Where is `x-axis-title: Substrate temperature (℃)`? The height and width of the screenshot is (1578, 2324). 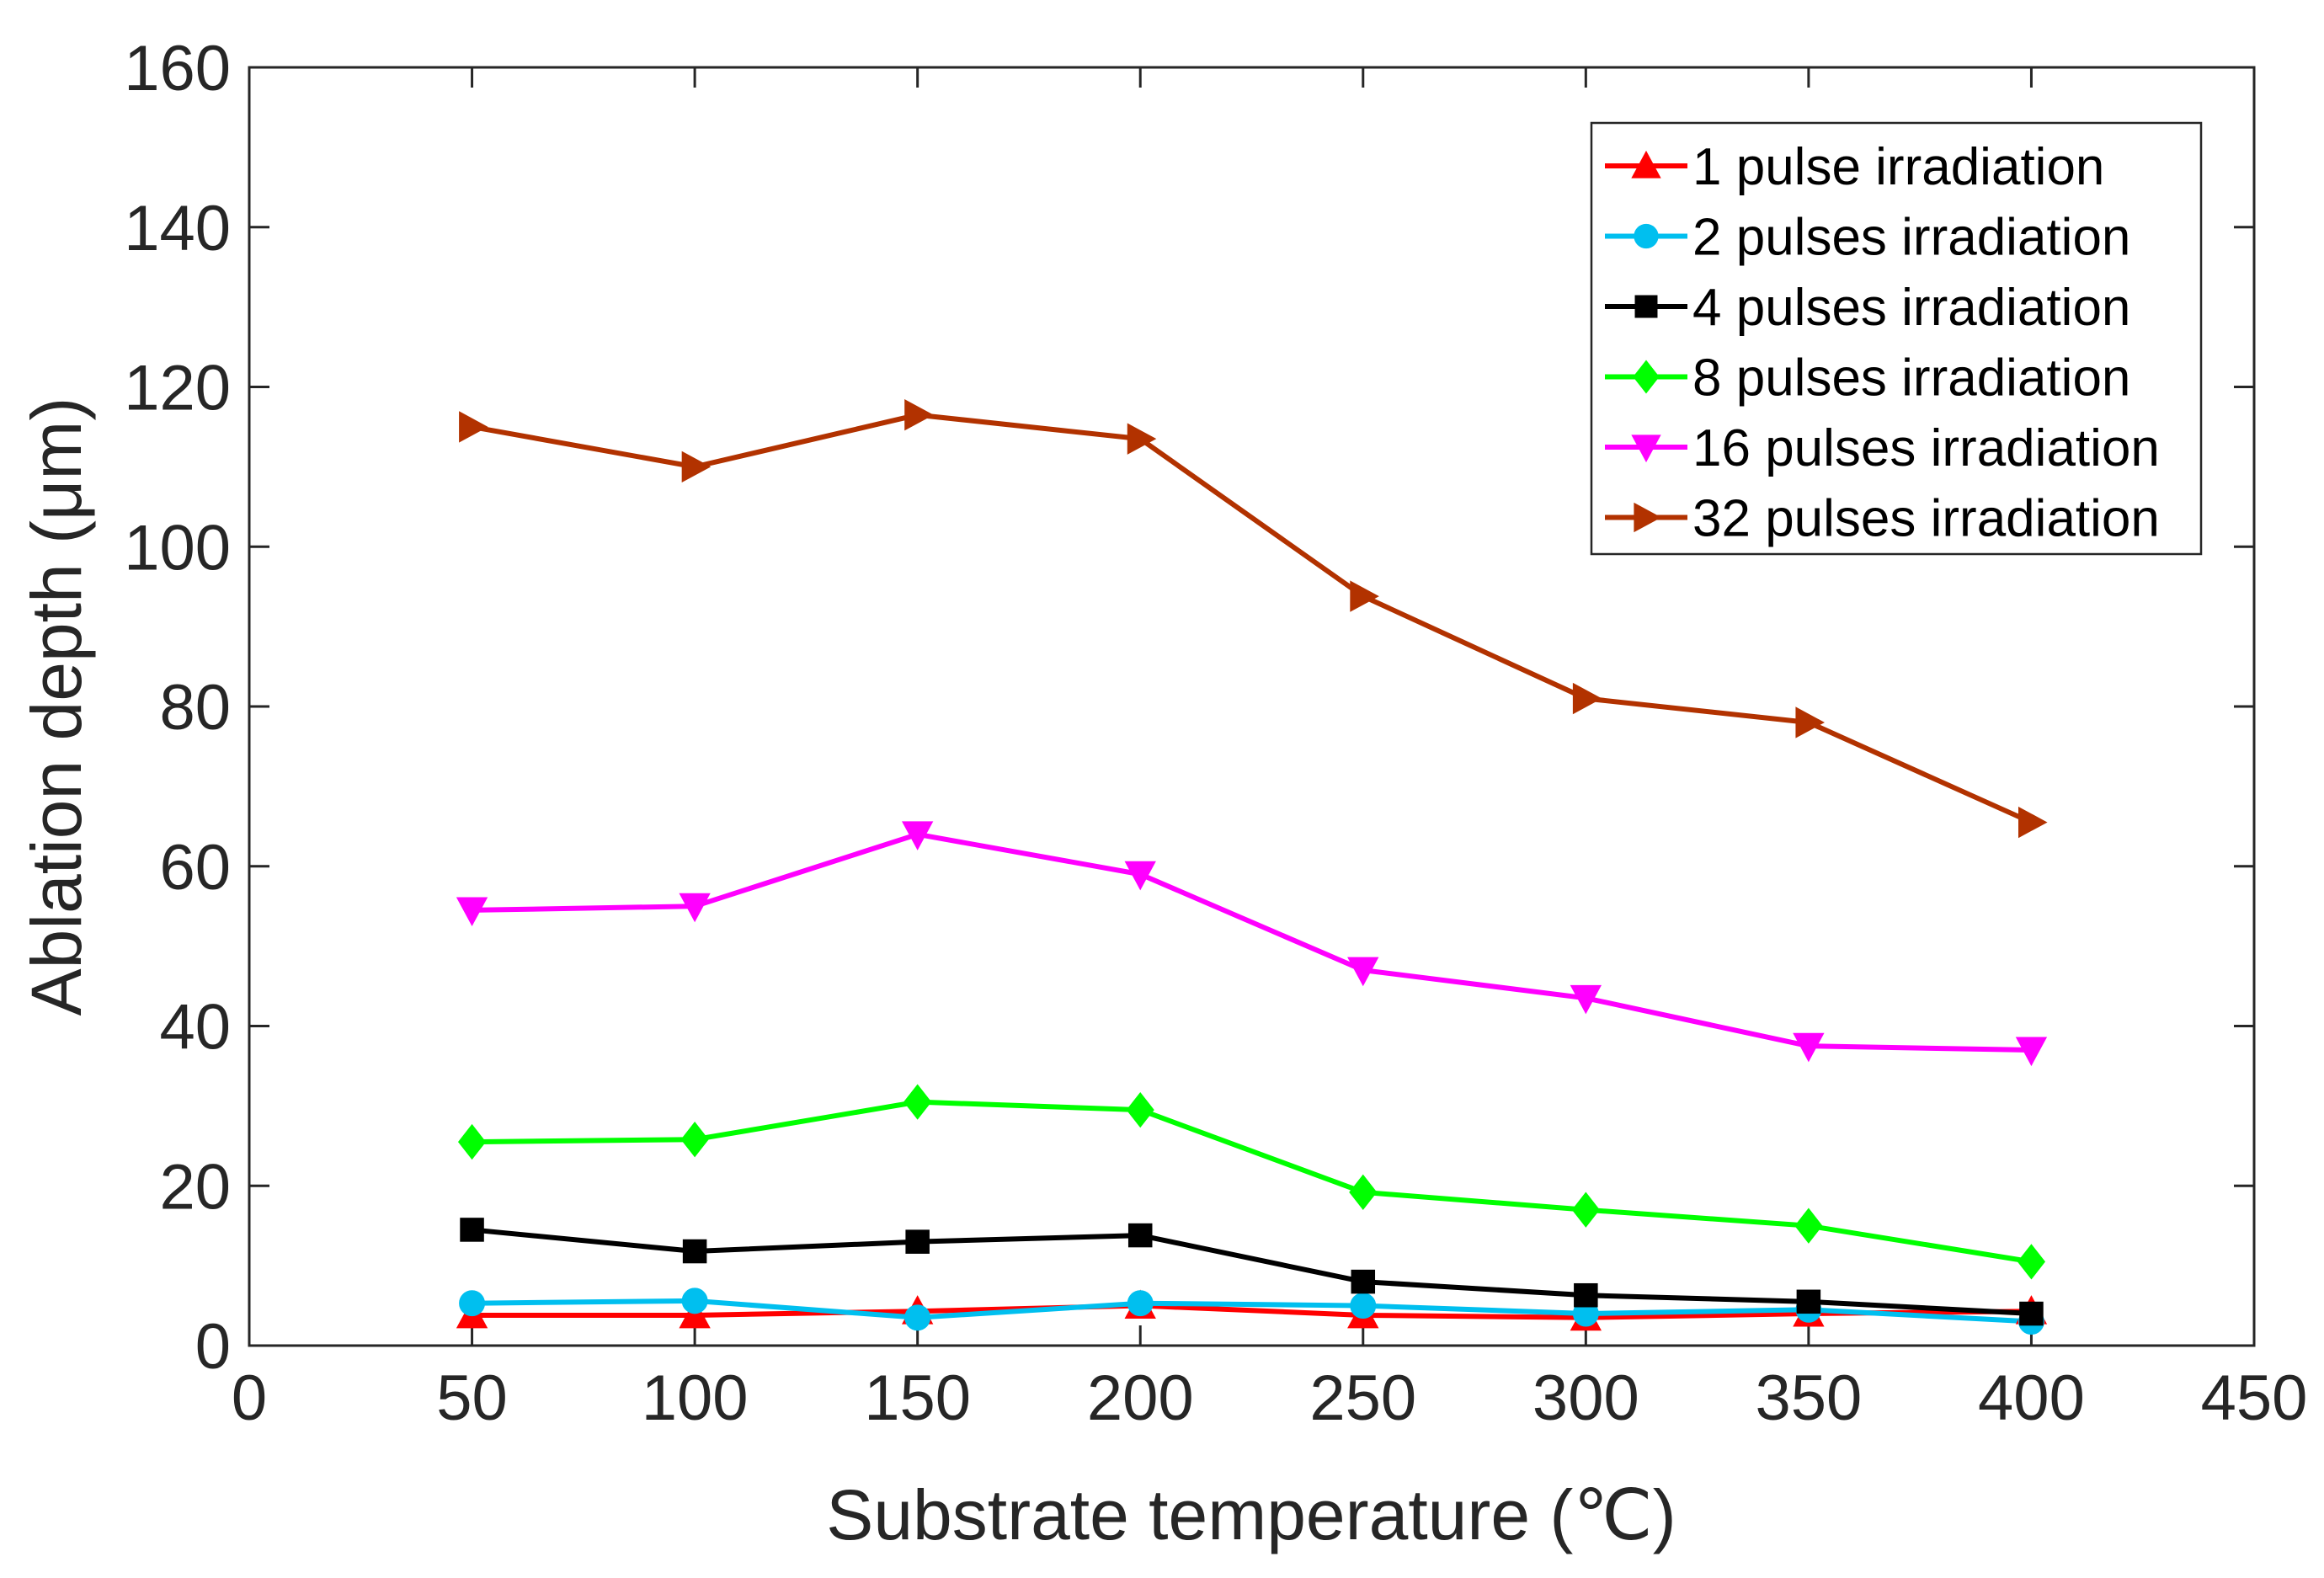 x-axis-title: Substrate temperature (℃) is located at coordinates (1251, 1514).